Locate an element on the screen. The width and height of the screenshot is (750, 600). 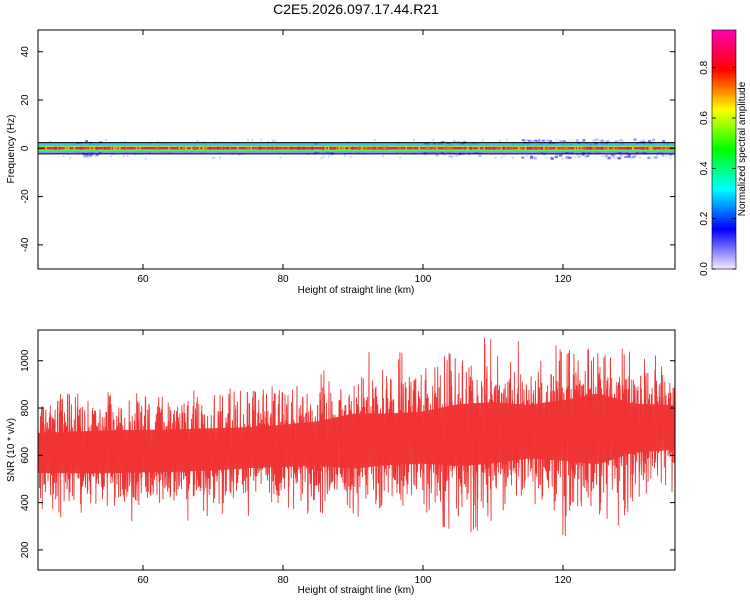
band-core-magenta is located at coordinates (356, 148).